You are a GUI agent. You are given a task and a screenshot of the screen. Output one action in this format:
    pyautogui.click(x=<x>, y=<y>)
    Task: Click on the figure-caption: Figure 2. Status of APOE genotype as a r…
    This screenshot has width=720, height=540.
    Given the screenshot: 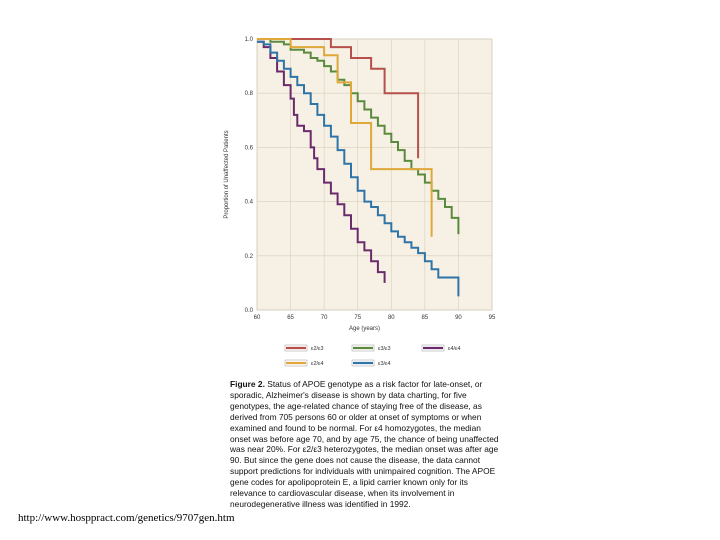 What is the action you would take?
    pyautogui.click(x=365, y=444)
    